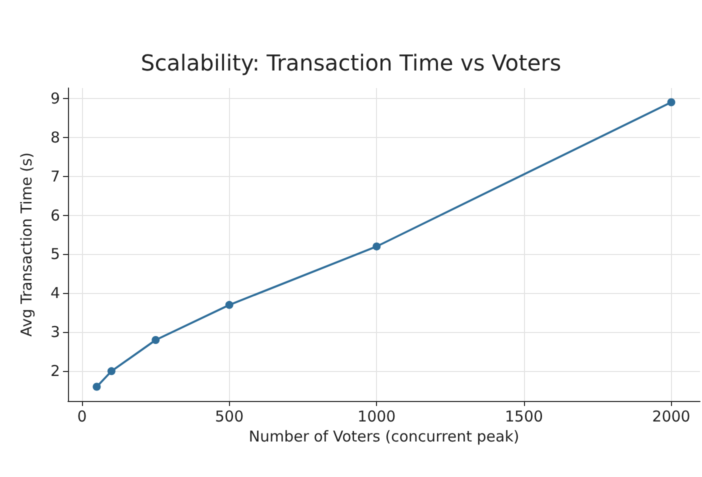 Image resolution: width=702 pixels, height=477 pixels. I want to click on x-tick-label: 0, so click(82, 417).